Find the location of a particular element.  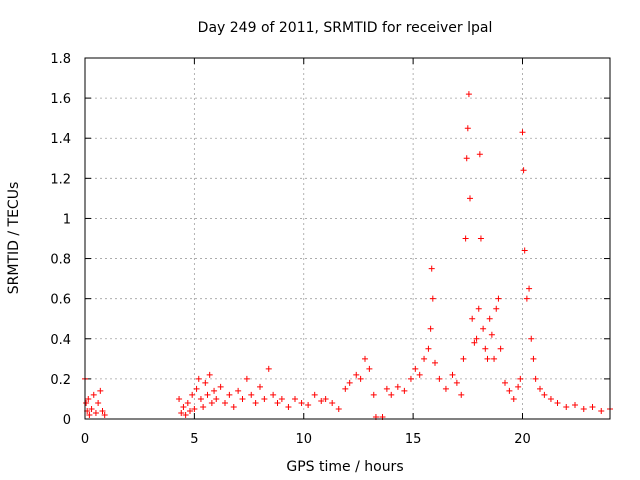

x-tick-label: 20 is located at coordinates (522, 439).